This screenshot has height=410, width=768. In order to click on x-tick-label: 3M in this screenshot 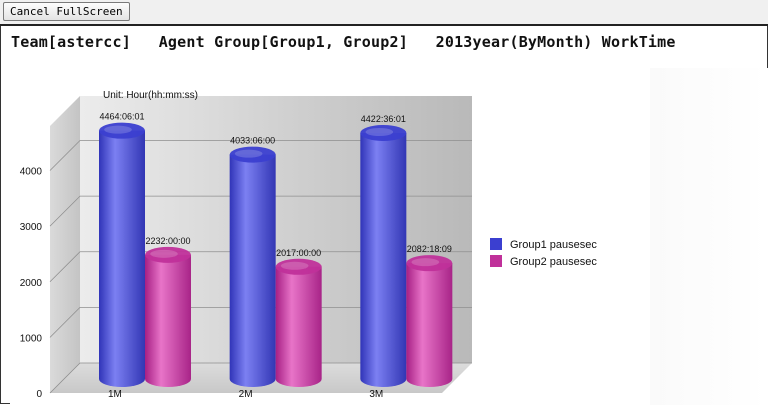, I will do `click(376, 394)`.